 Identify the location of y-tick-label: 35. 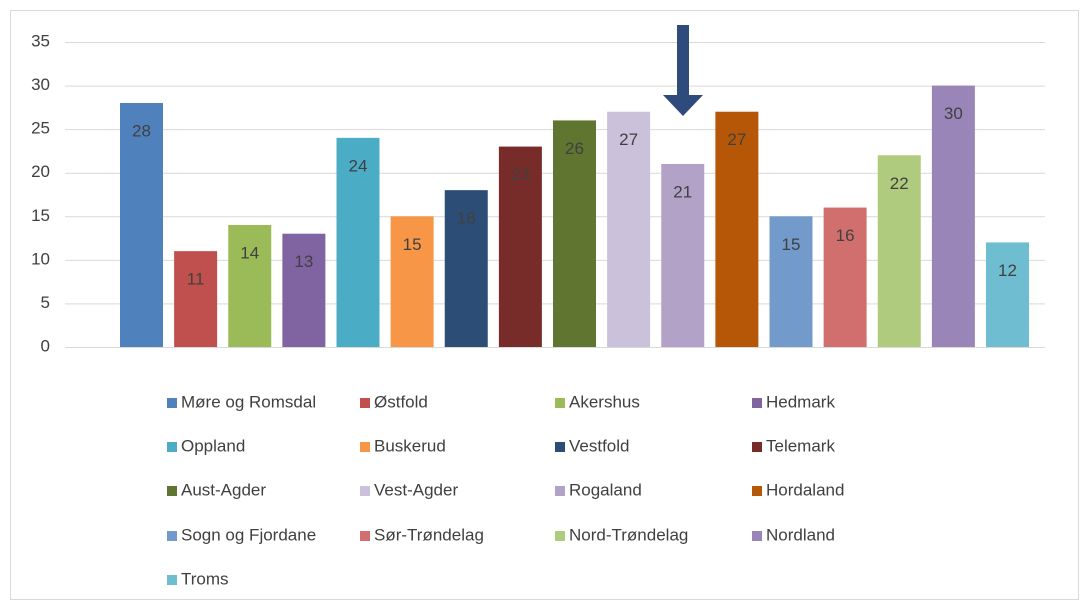
(40, 40).